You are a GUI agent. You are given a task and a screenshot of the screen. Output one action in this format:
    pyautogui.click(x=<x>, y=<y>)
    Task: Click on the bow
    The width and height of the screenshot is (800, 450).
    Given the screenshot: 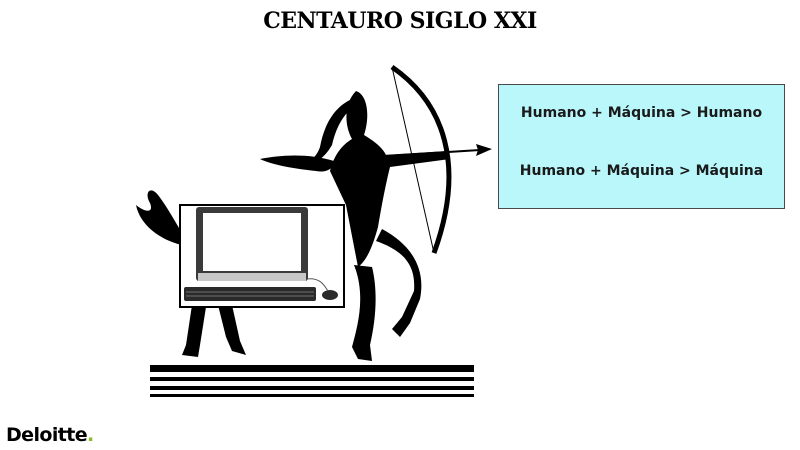 What is the action you would take?
    pyautogui.click(x=421, y=159)
    